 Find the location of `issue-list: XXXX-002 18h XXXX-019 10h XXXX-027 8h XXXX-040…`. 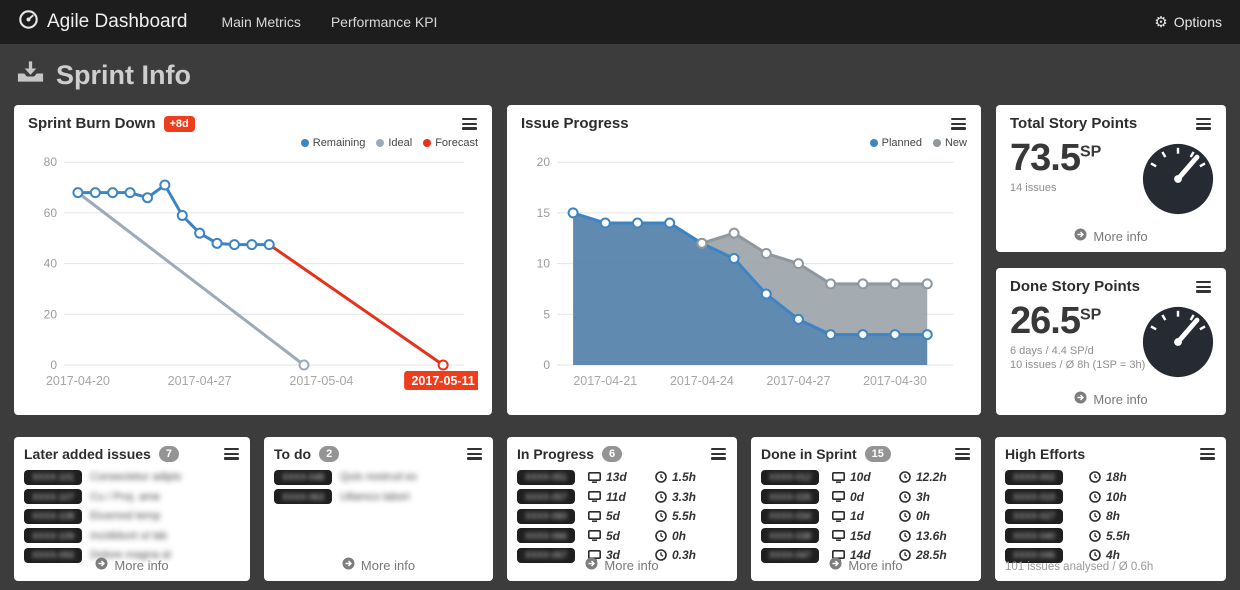

issue-list: XXXX-002 18h XXXX-019 10h XXXX-027 8h XXXX-040… is located at coordinates (1110, 516).